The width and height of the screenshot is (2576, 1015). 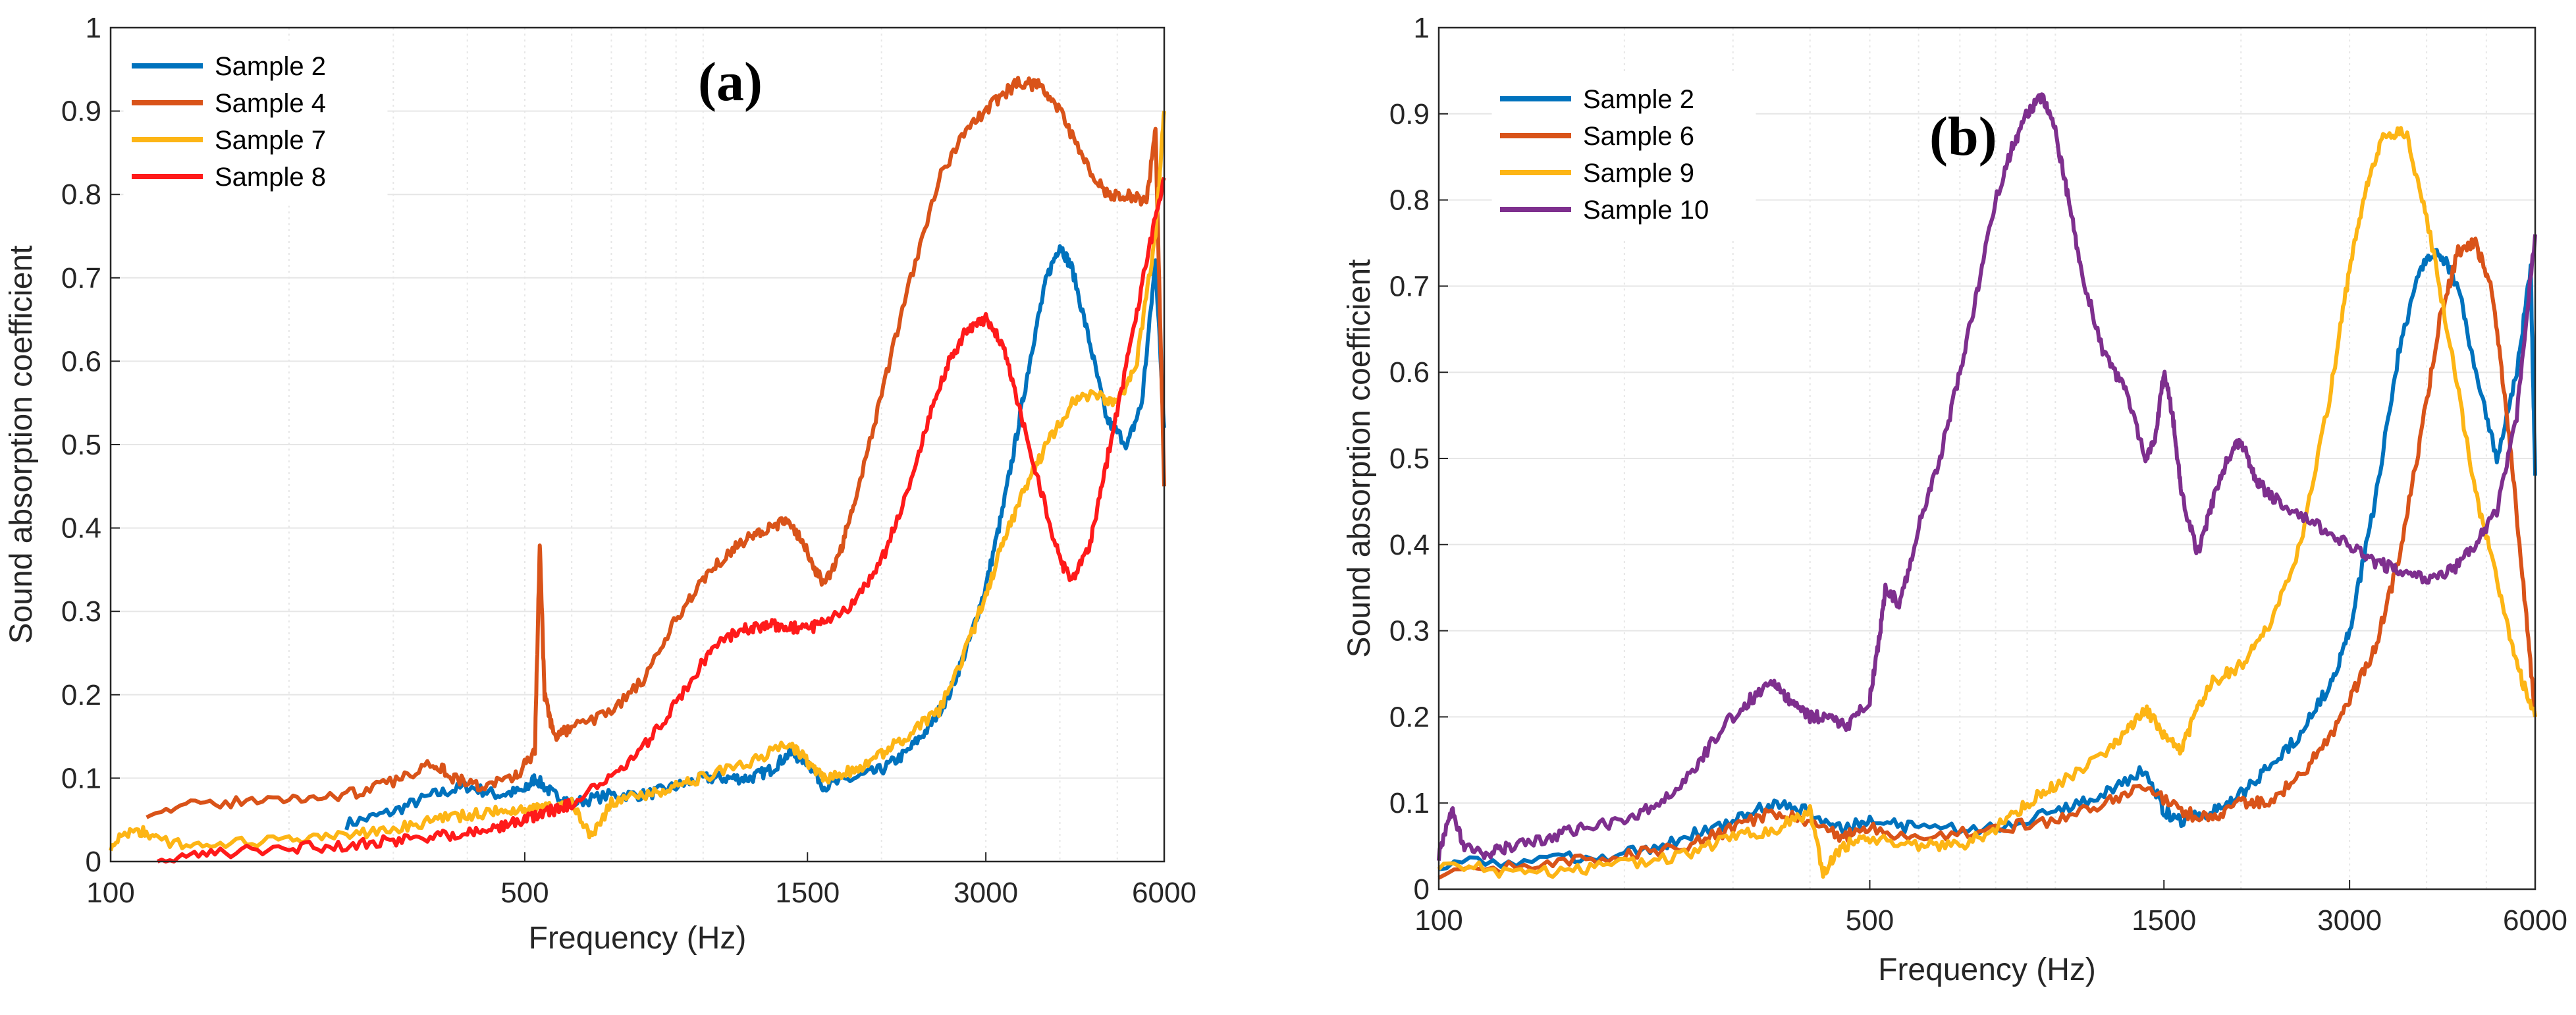 What do you see at coordinates (1963, 136) in the screenshot?
I see `panel-label: (b)` at bounding box center [1963, 136].